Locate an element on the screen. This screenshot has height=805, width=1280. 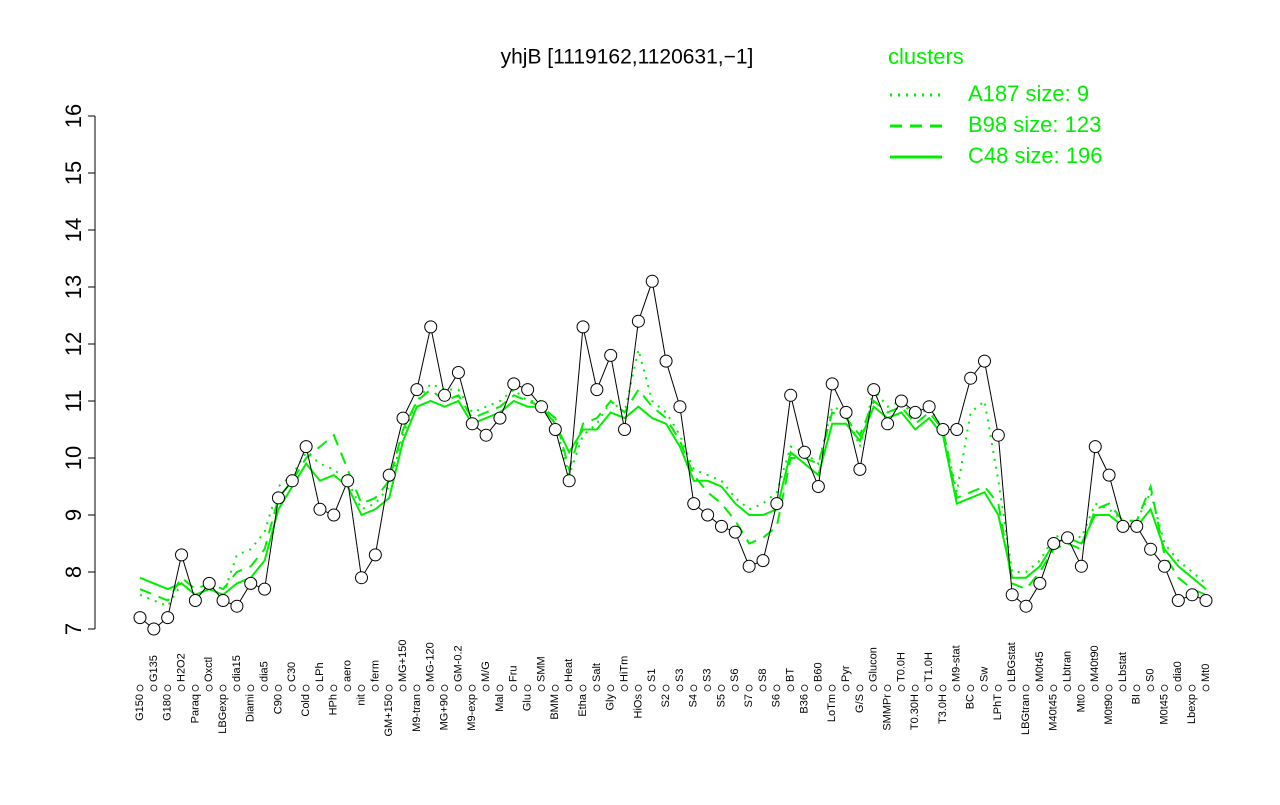
x-tick-label: LBGexp is located at coordinates (223, 714).